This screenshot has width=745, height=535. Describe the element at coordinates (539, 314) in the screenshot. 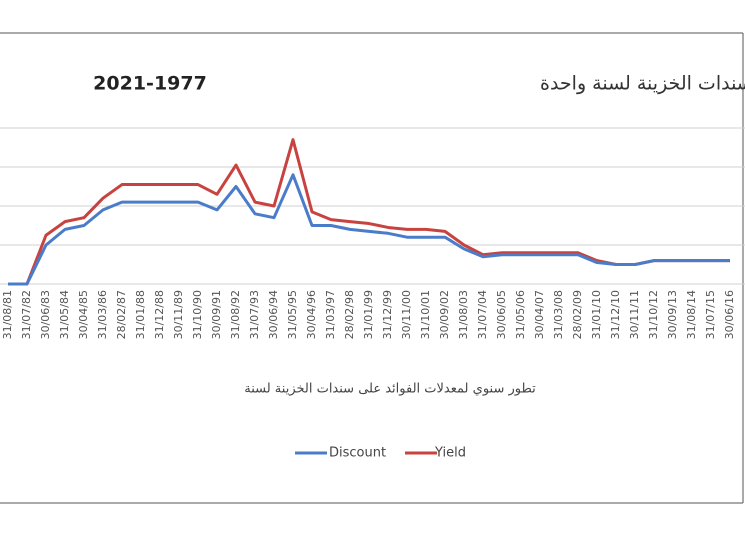

I see `x-tick-label: 30/04/07` at that location.